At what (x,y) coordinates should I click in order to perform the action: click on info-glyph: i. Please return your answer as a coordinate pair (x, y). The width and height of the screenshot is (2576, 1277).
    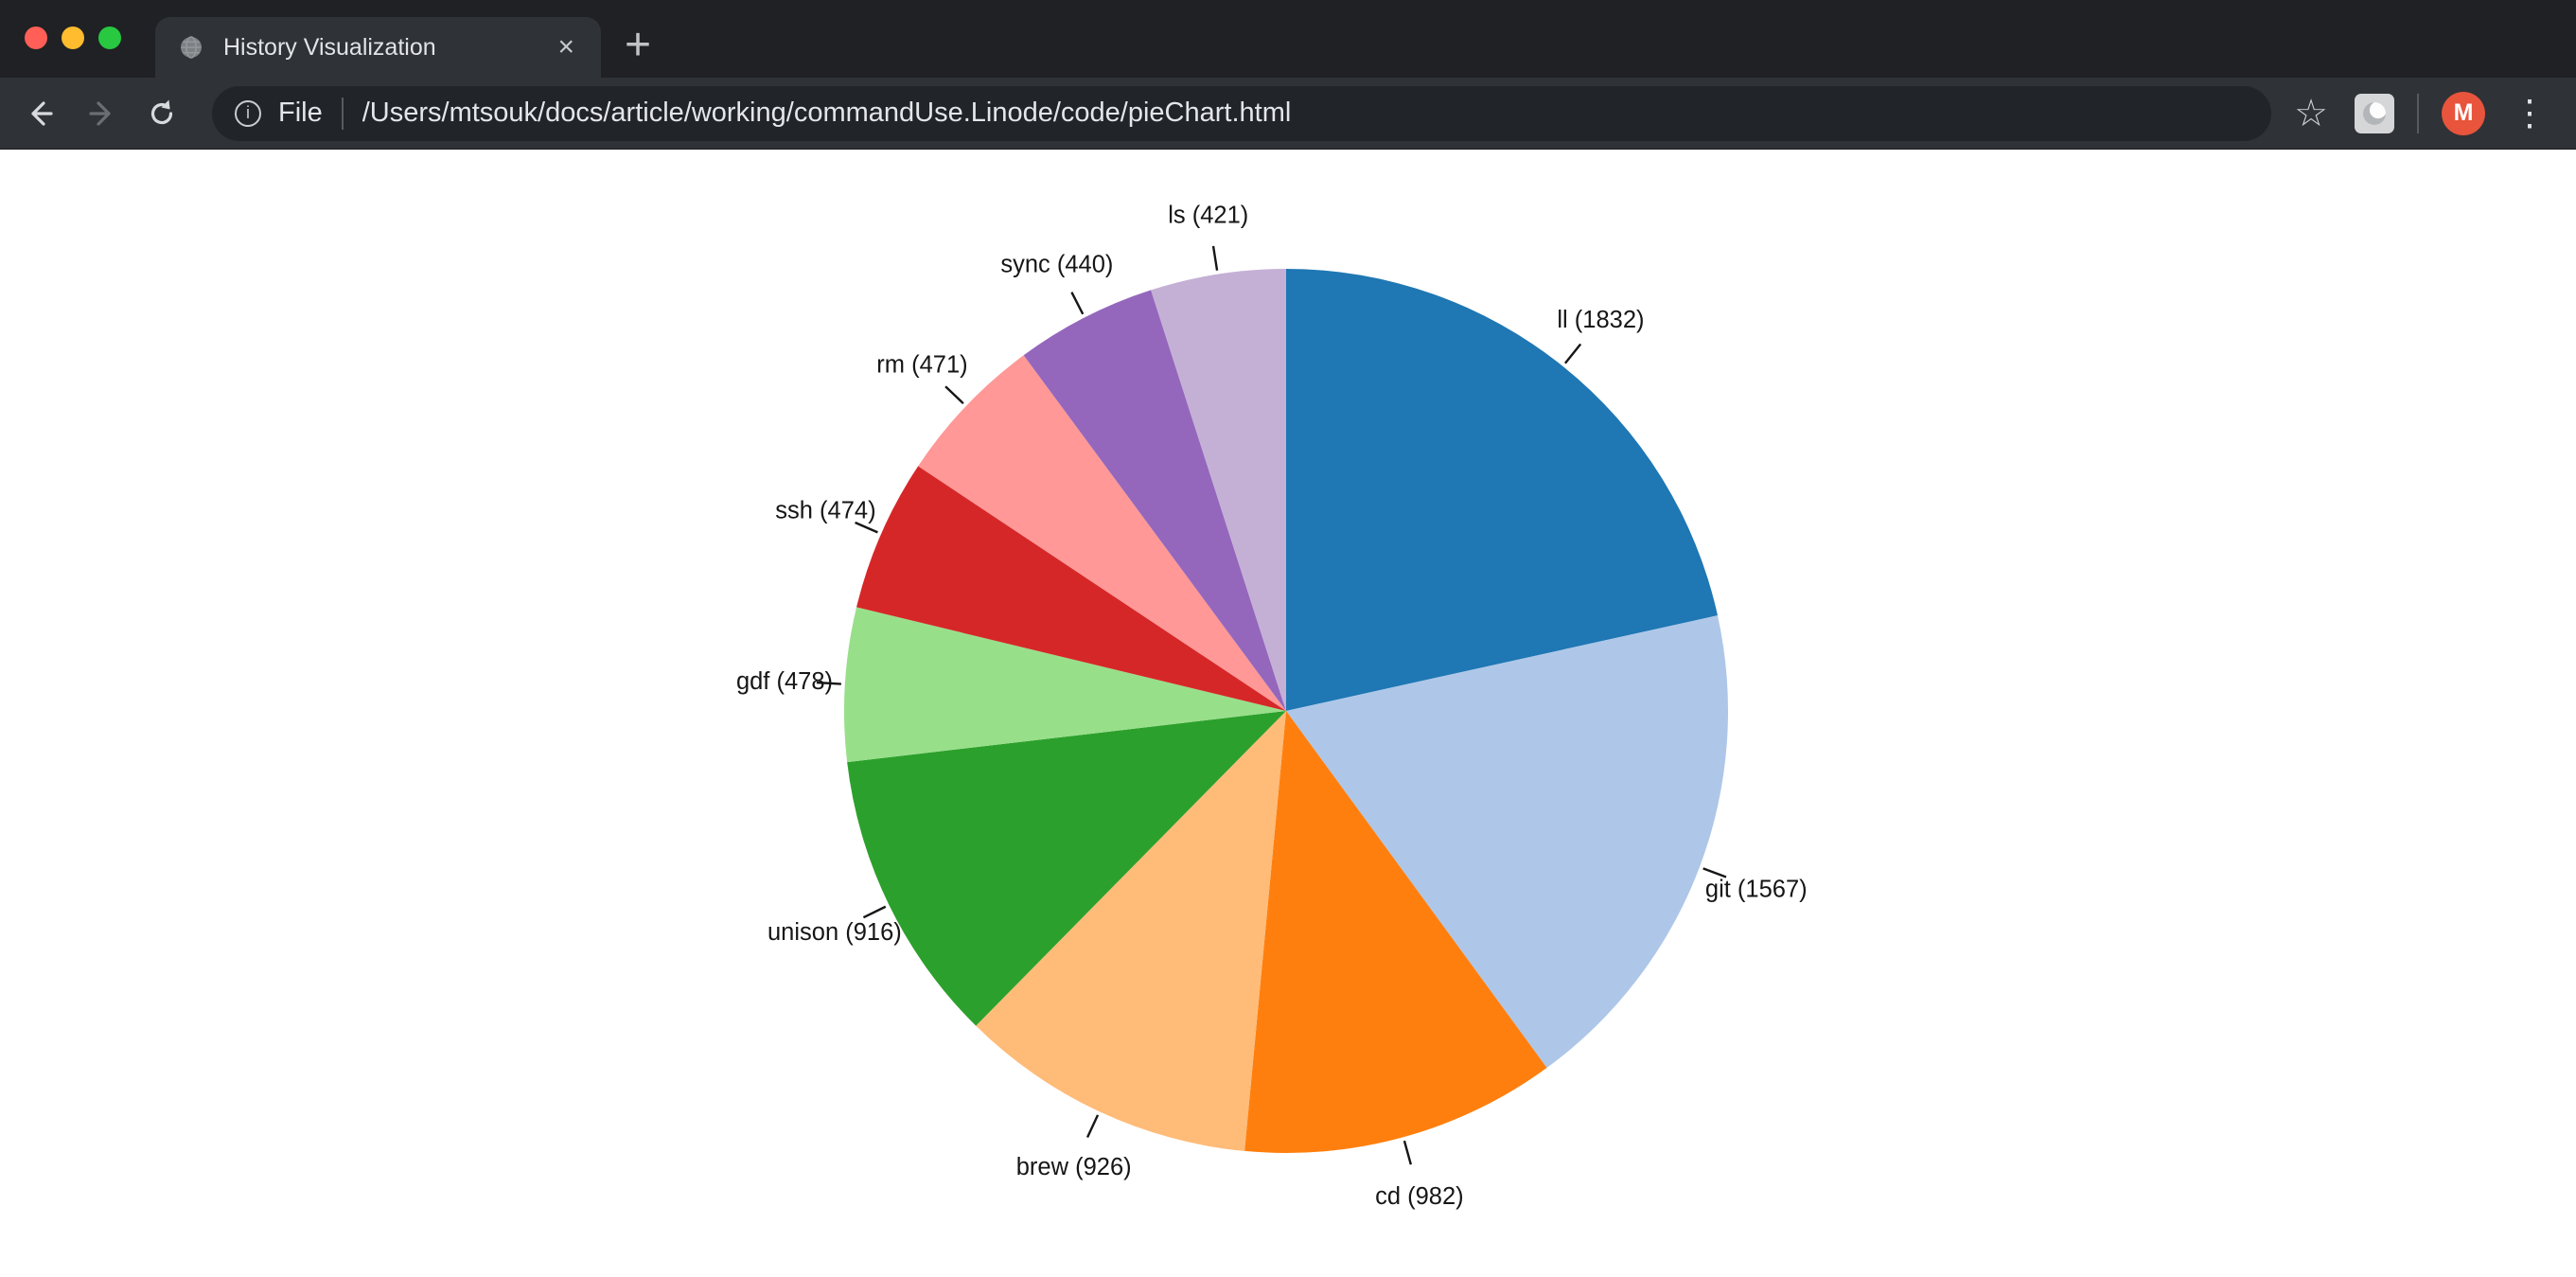
    Looking at the image, I should click on (248, 112).